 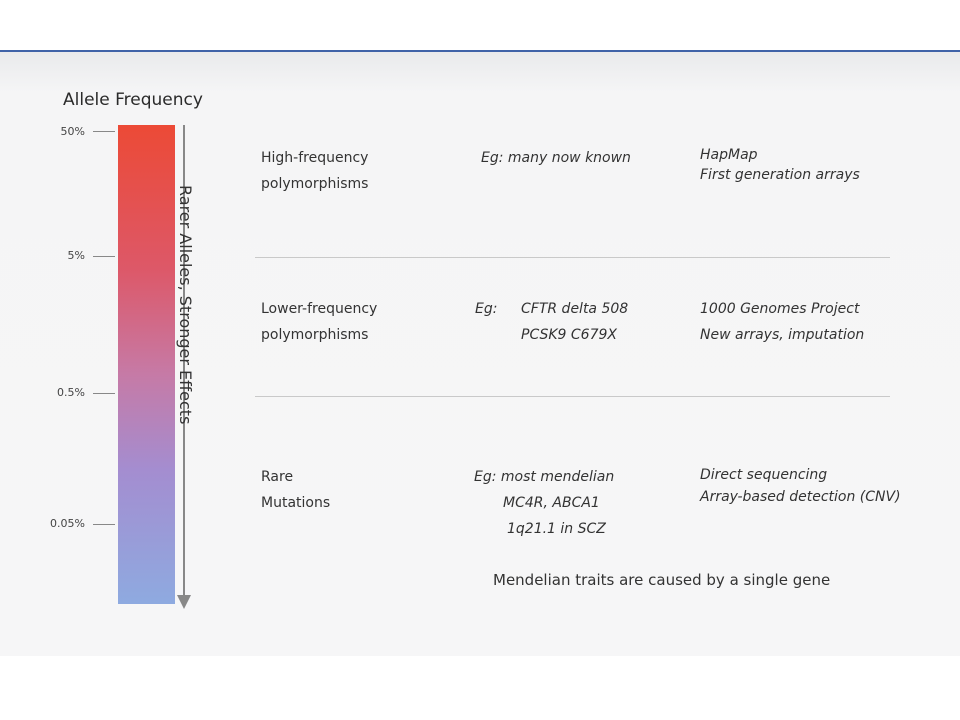 I want to click on example-line: 1q21.1 in SCZ, so click(x=556, y=529).